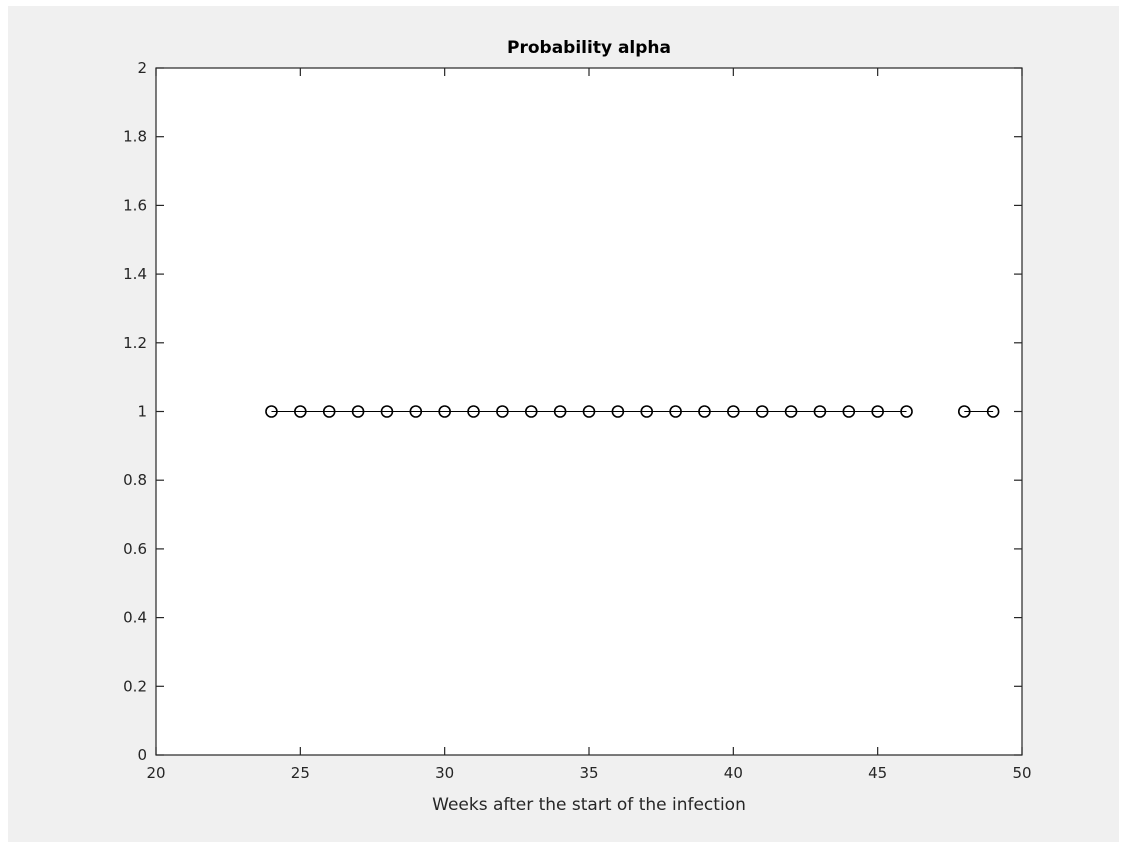 The image size is (1125, 843). Describe the element at coordinates (142, 412) in the screenshot. I see `y-tick-label: 1` at that location.